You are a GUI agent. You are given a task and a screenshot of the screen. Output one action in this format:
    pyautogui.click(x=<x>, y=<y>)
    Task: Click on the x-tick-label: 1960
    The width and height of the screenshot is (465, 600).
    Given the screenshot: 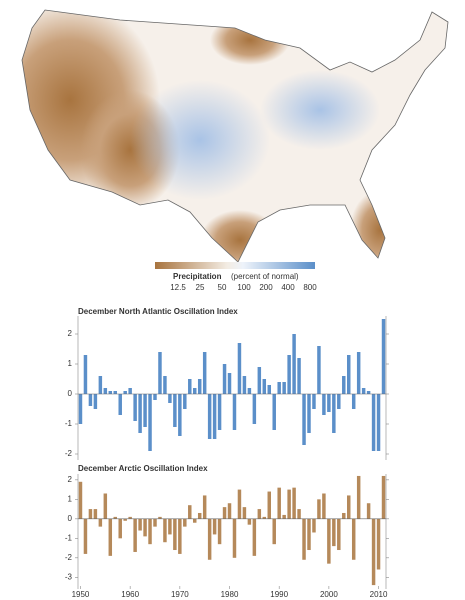 What is the action you would take?
    pyautogui.click(x=130, y=594)
    